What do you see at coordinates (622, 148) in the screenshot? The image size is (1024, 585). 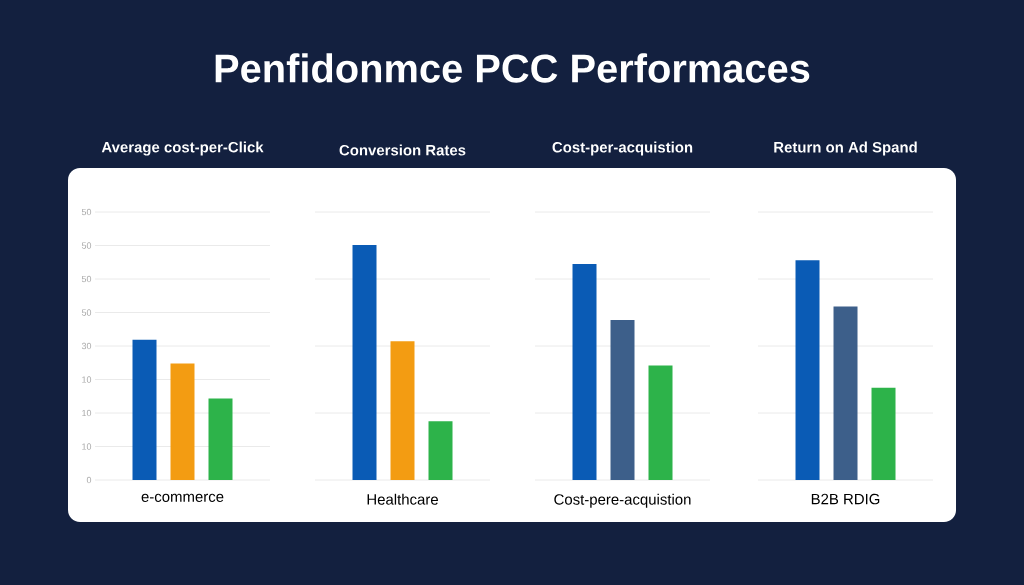 I see `chart-title: Cost-per-acquistion` at bounding box center [622, 148].